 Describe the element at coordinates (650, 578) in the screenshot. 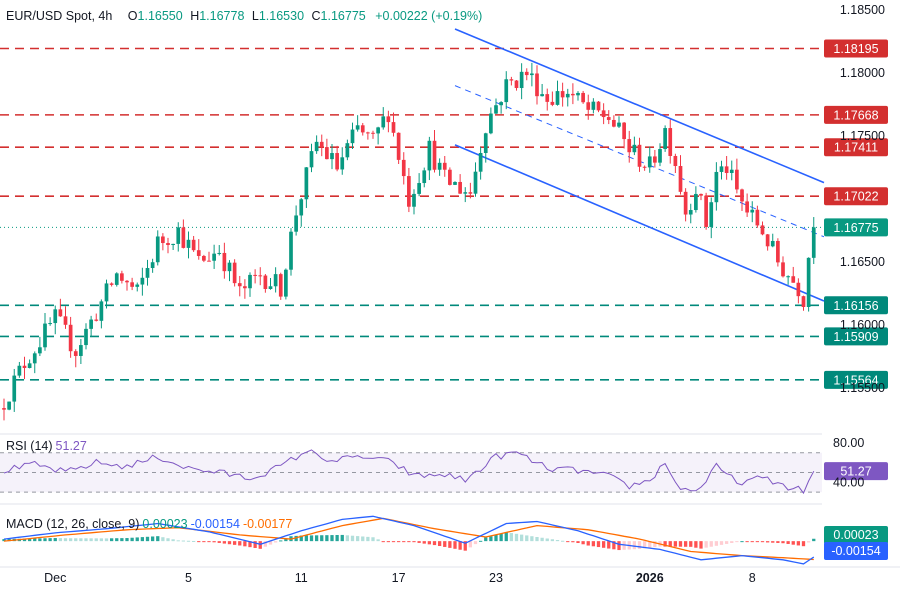

I see `time-tick-label: 2026` at that location.